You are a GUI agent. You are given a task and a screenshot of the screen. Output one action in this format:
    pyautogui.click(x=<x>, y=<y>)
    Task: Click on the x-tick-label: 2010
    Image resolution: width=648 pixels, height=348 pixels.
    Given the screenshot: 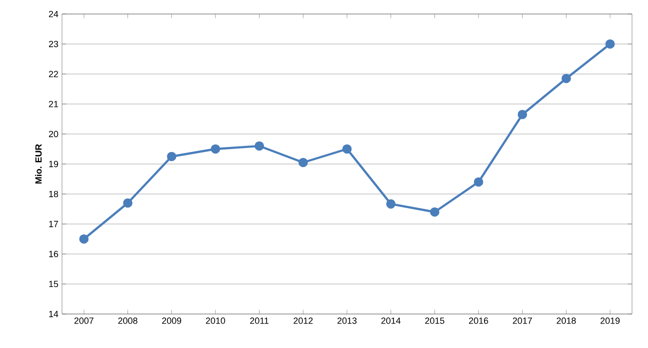 What is the action you would take?
    pyautogui.click(x=216, y=321)
    